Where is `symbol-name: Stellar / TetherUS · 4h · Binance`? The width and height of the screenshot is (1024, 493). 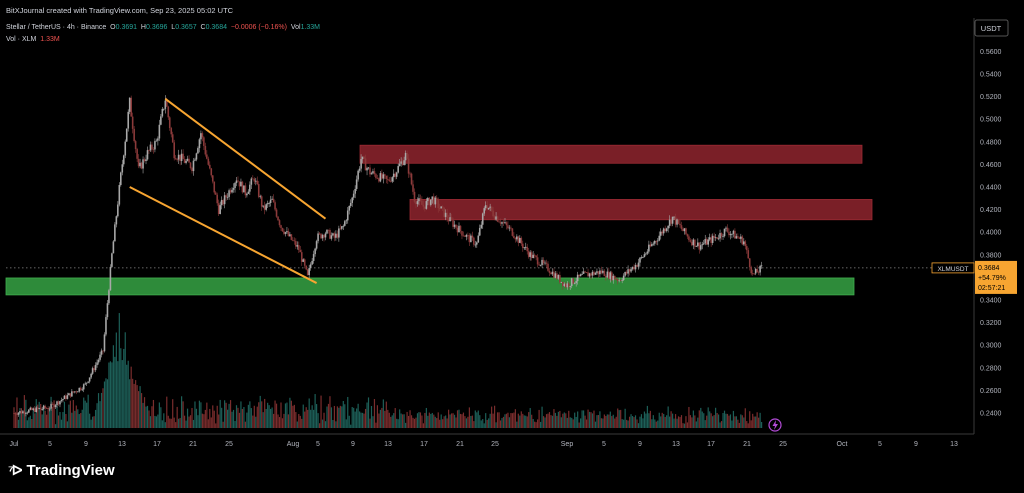
symbol-name: Stellar / TetherUS · 4h · Binance is located at coordinates (56, 27).